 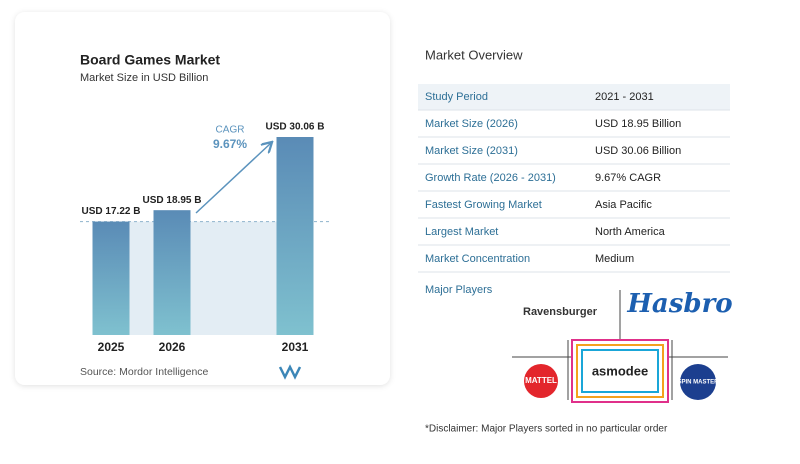 What do you see at coordinates (295, 347) in the screenshot?
I see `x-tick-label: 2031` at bounding box center [295, 347].